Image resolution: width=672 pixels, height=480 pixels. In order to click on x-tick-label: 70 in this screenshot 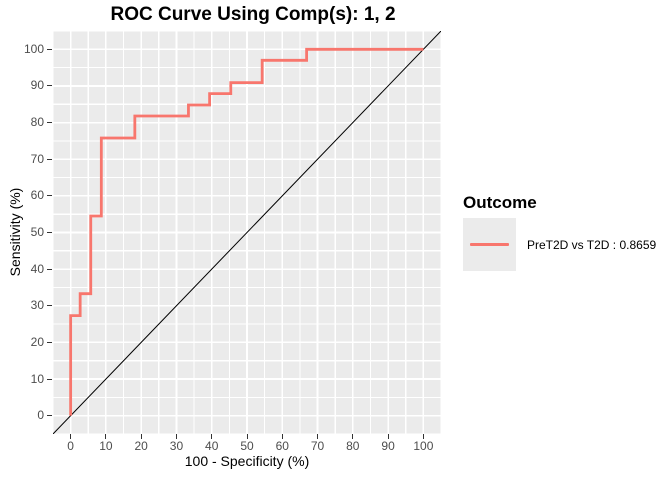, I will do `click(317, 446)`.